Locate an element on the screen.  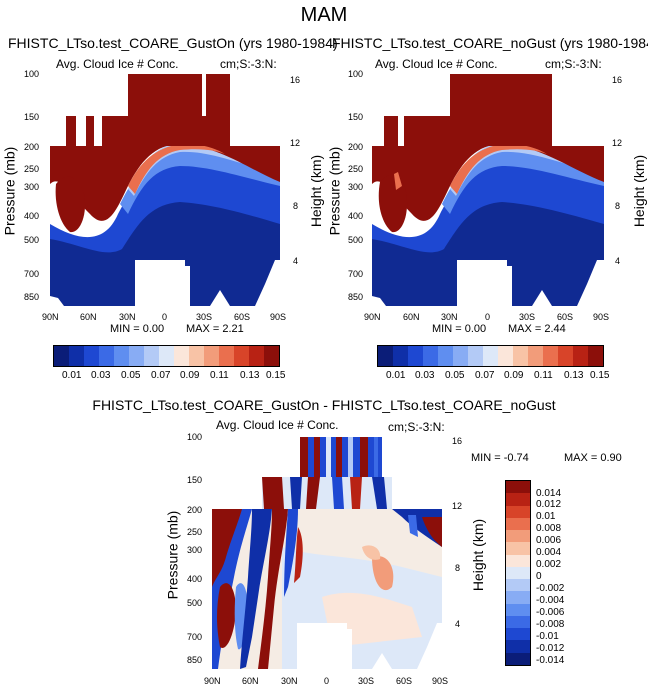
panel2-xtick: 90N is located at coordinates (372, 317).